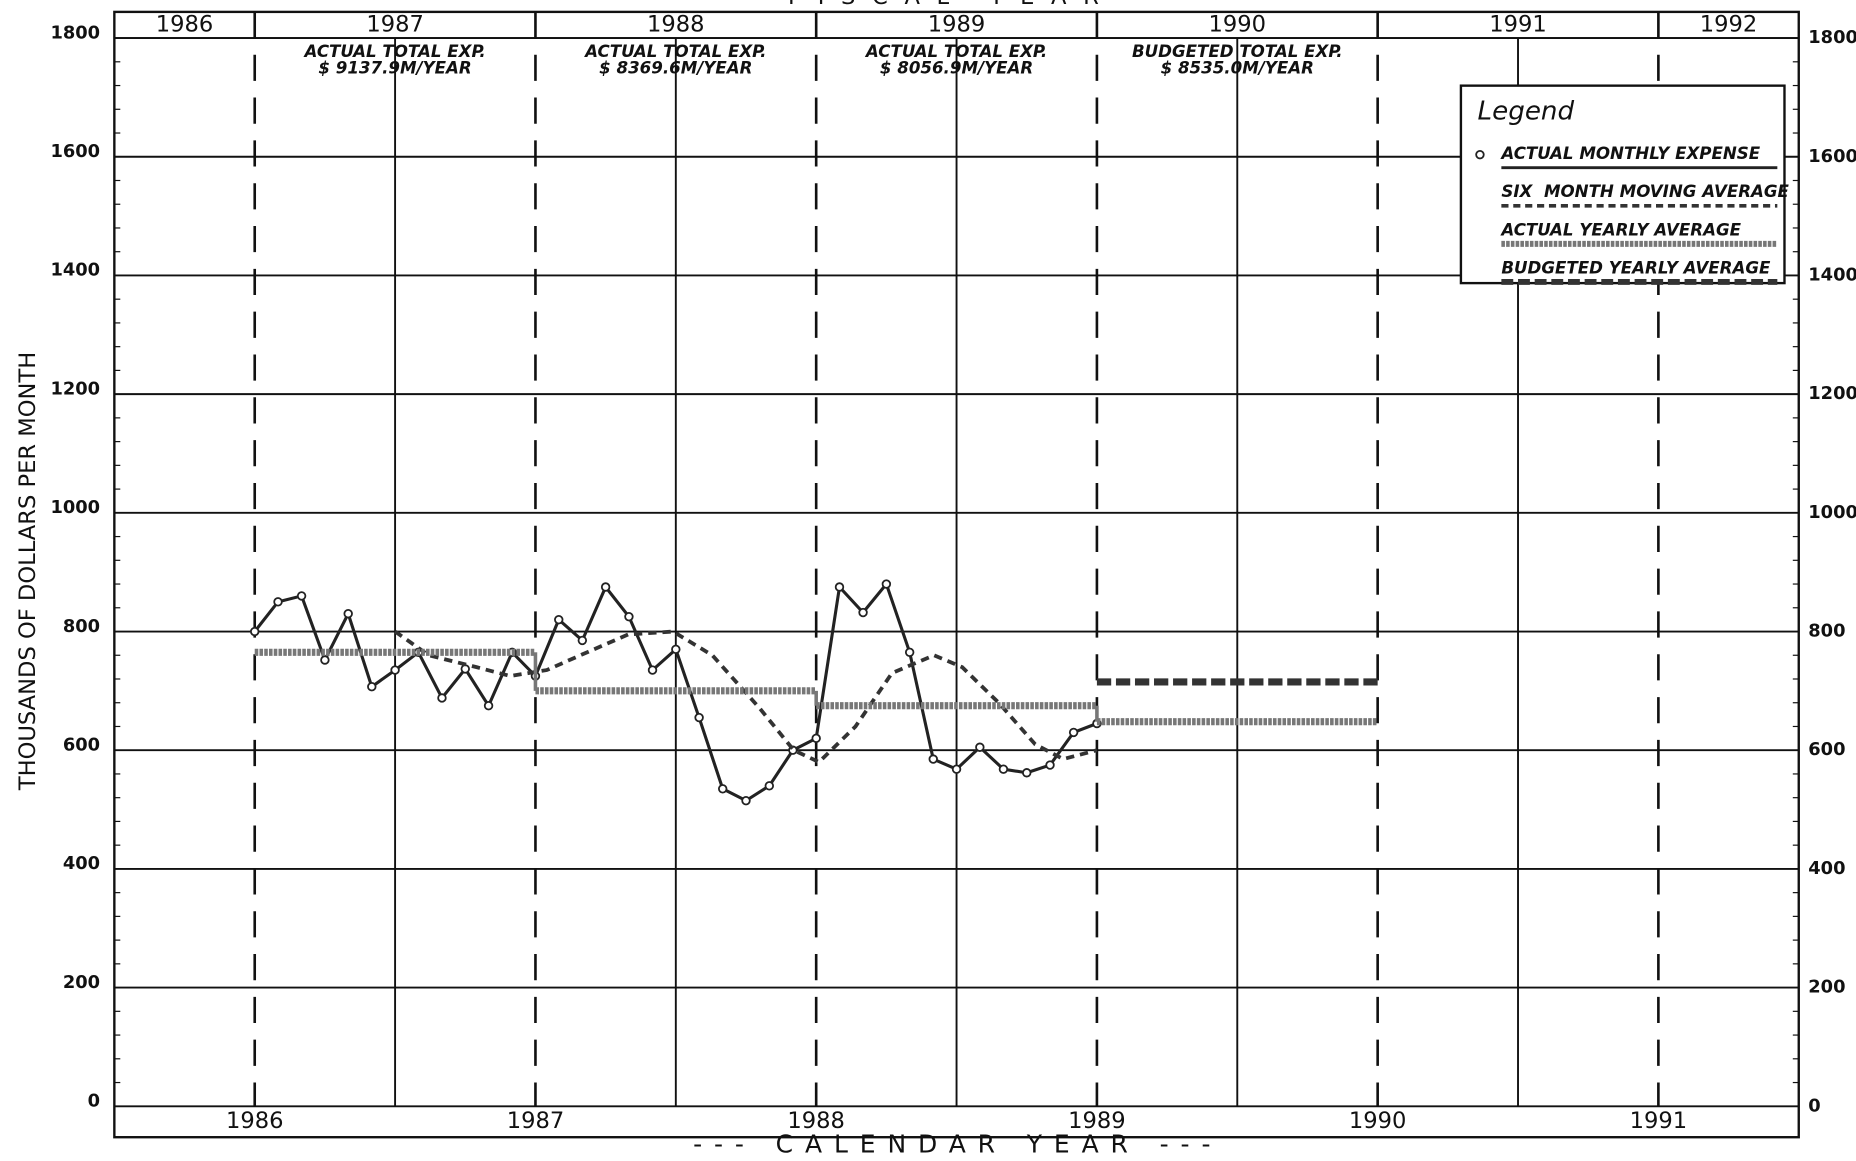 This screenshot has height=1161, width=1856. Describe the element at coordinates (1480, 154) in the screenshot. I see `legend-marker` at that location.